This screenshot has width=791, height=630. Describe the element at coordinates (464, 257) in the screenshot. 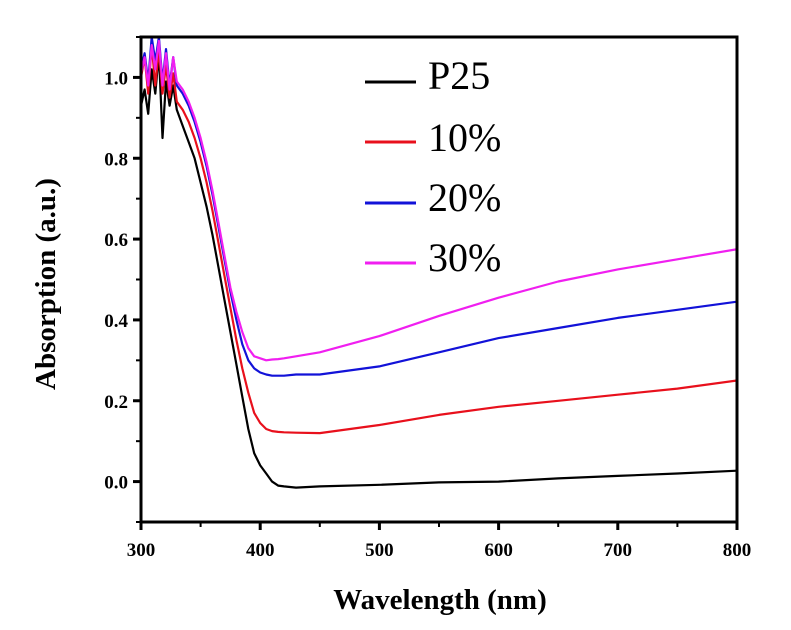

I see `legend-label-30: 30%` at that location.